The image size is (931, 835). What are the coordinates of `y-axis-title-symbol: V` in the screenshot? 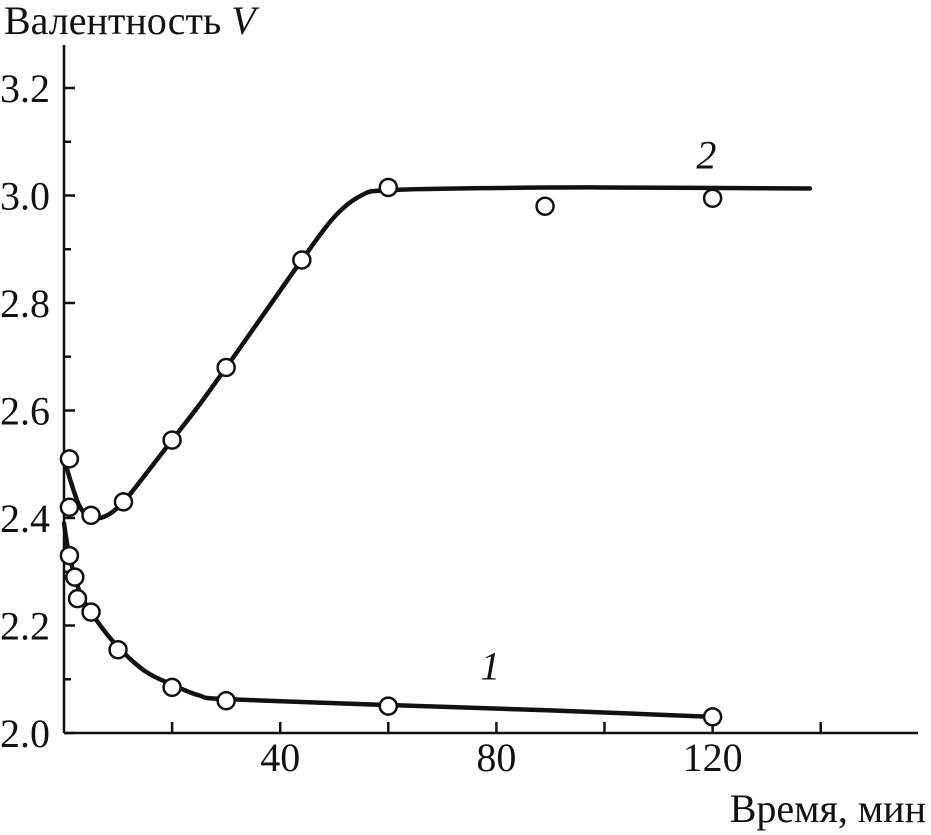 It's located at (245, 21).